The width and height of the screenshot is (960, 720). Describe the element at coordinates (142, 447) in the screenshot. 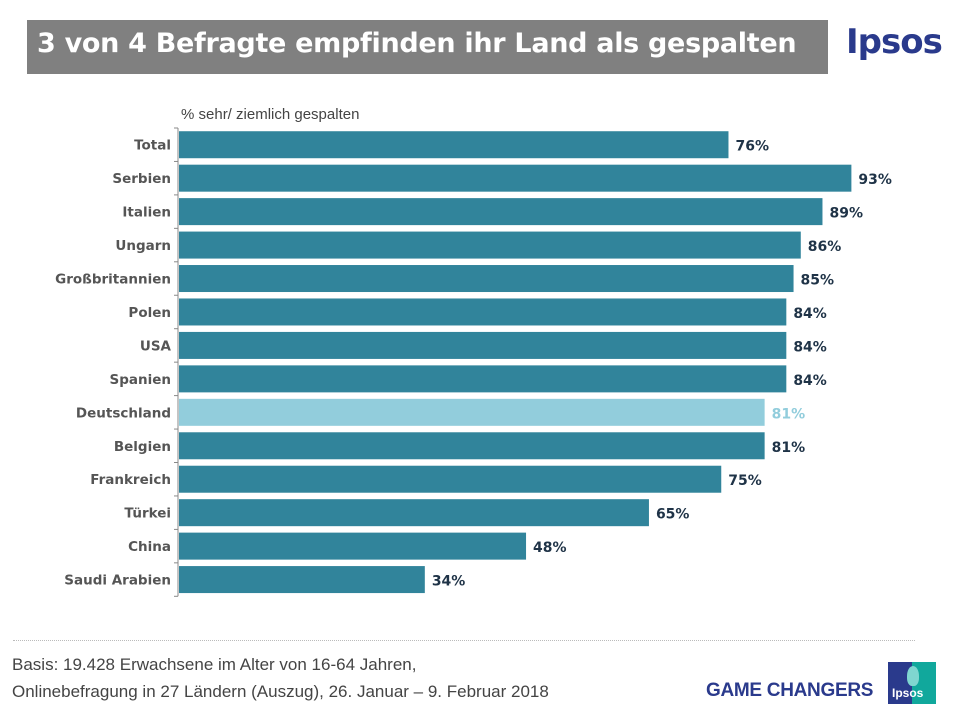

I see `category-label: Belgien` at that location.